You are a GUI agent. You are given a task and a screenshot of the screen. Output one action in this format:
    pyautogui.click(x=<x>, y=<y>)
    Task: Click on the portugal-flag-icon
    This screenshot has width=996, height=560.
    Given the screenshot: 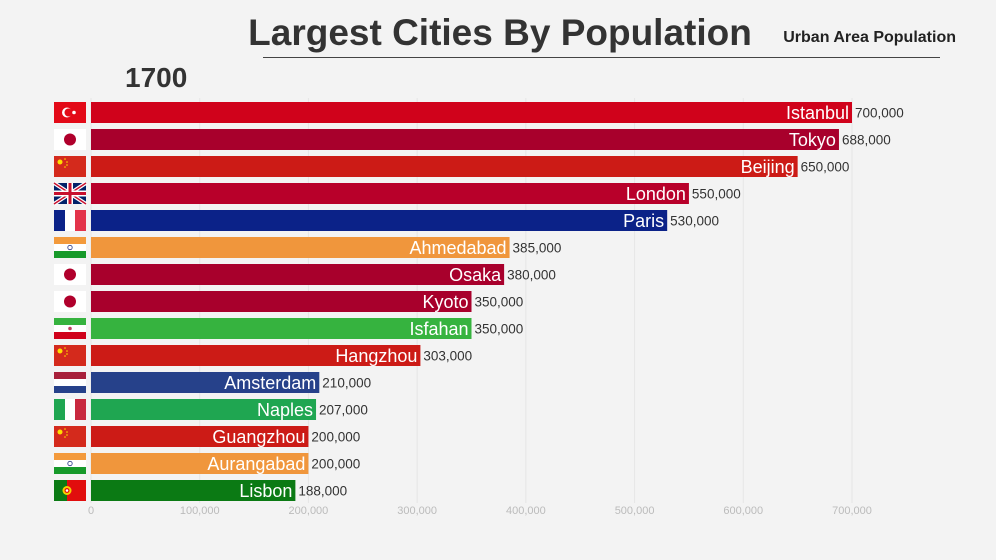 What is the action you would take?
    pyautogui.click(x=70, y=490)
    